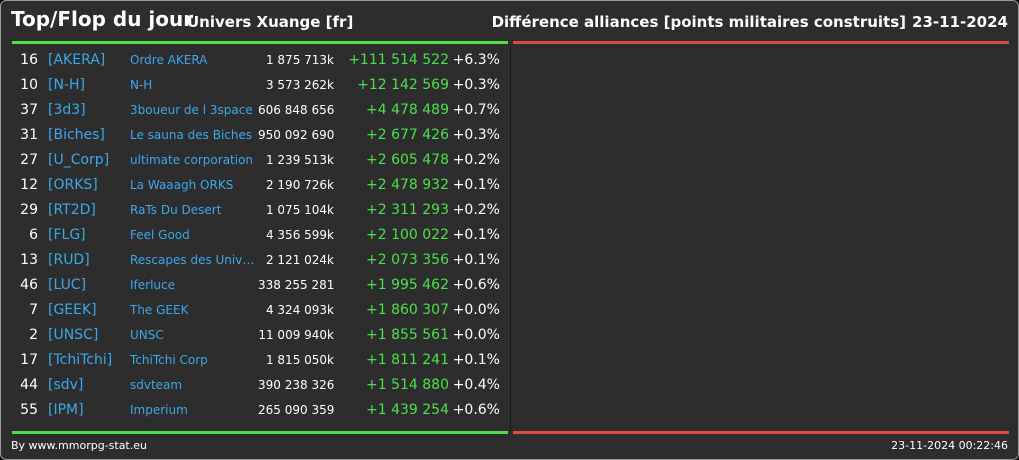  Describe the element at coordinates (176, 210) in the screenshot. I see `alliance-name: RaTs Du Desert` at that location.